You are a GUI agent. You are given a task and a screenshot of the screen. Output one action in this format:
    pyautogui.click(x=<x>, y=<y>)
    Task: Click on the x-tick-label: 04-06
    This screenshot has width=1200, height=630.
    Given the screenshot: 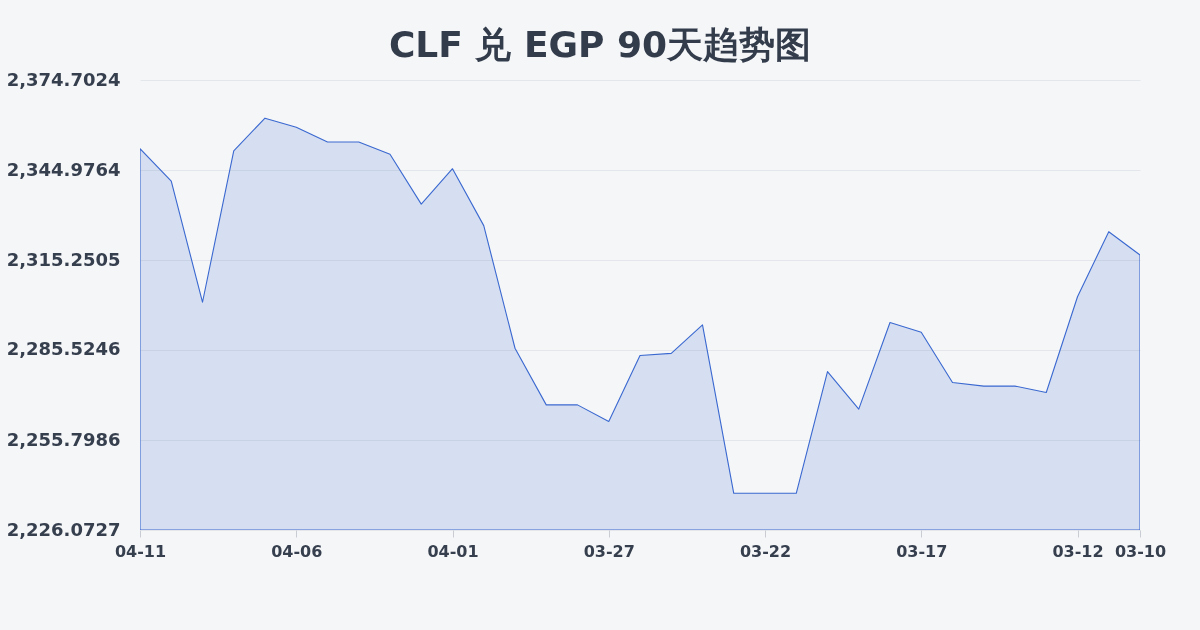 What is the action you would take?
    pyautogui.click(x=297, y=551)
    